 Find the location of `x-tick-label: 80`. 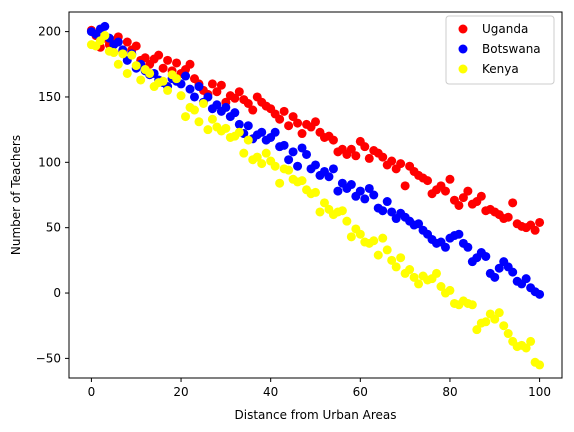

x-tick-label: 80 is located at coordinates (449, 392).